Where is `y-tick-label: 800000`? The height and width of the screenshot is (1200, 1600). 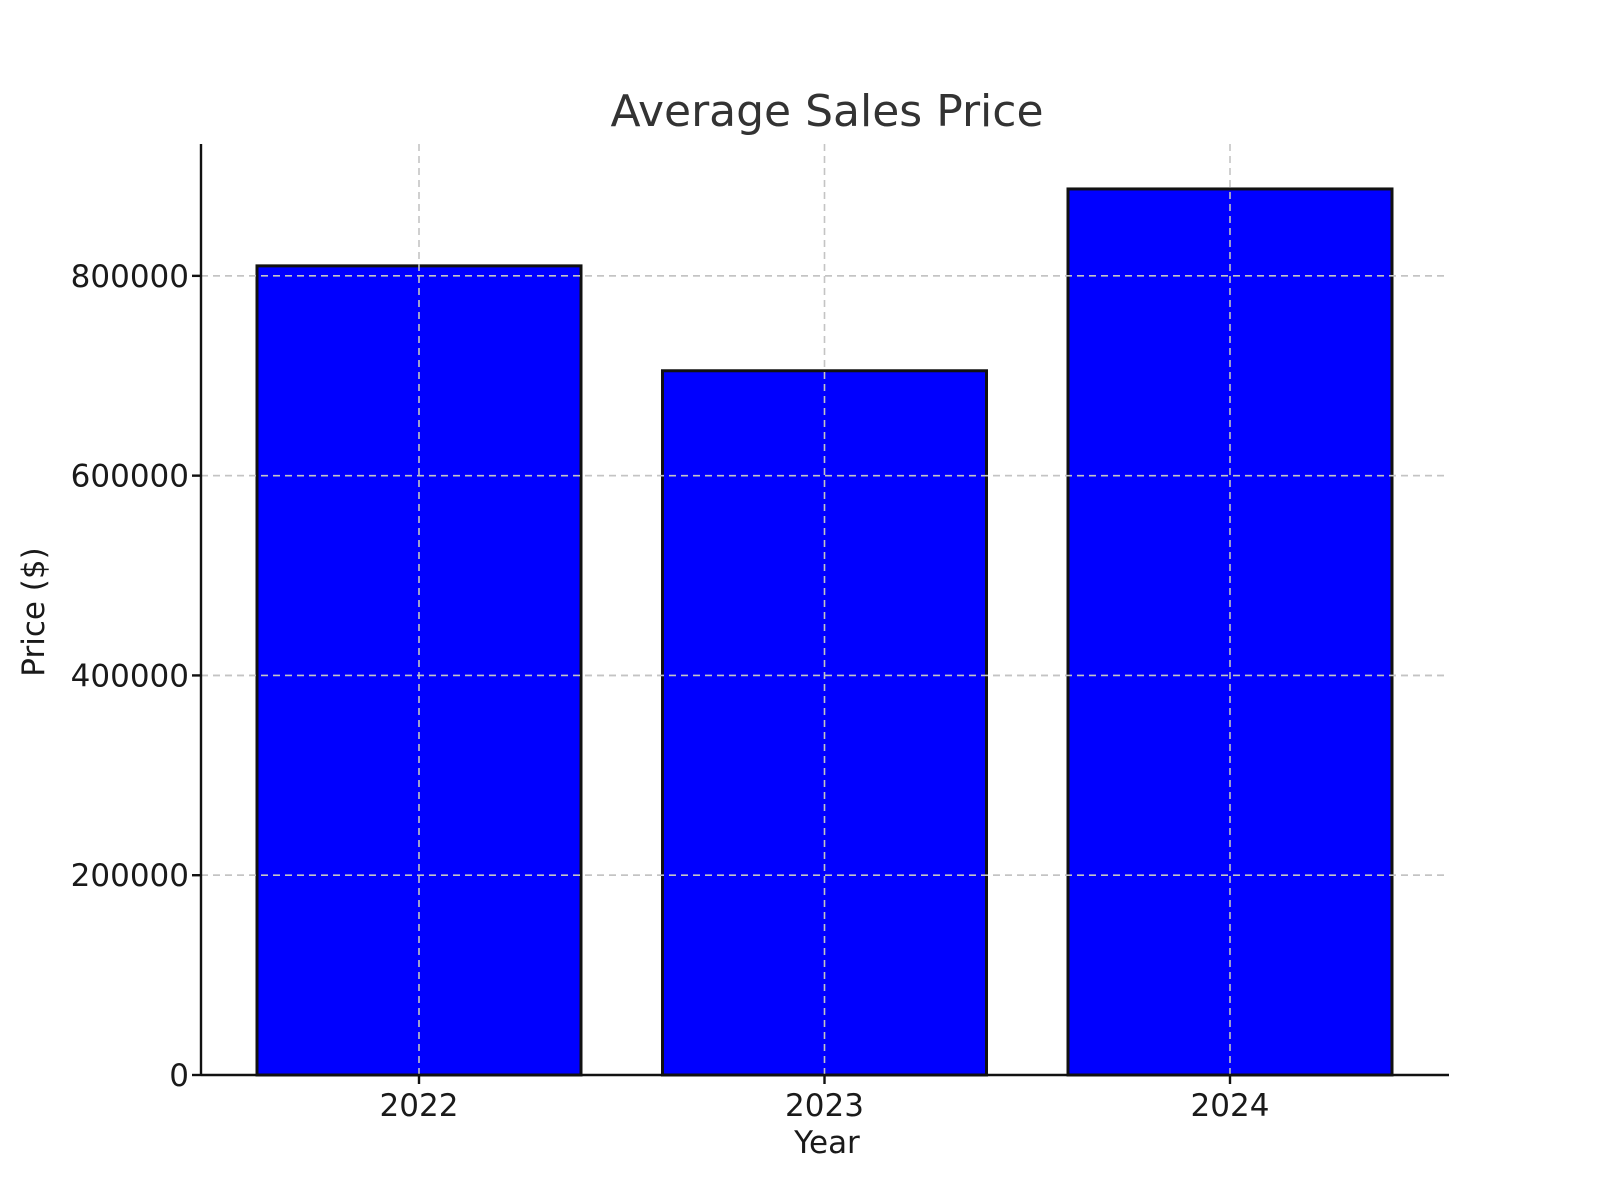 y-tick-label: 800000 is located at coordinates (130, 277).